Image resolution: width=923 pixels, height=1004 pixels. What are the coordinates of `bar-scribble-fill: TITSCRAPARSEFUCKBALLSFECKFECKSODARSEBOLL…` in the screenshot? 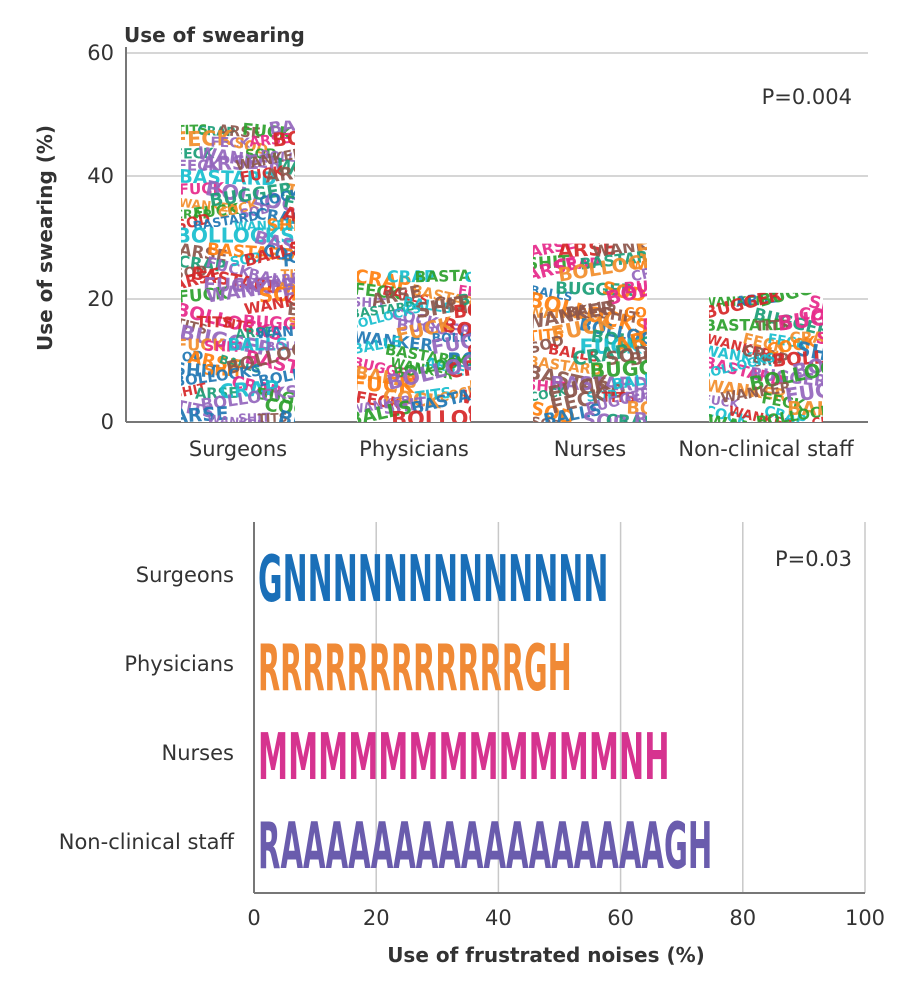 It's located at (276, 279).